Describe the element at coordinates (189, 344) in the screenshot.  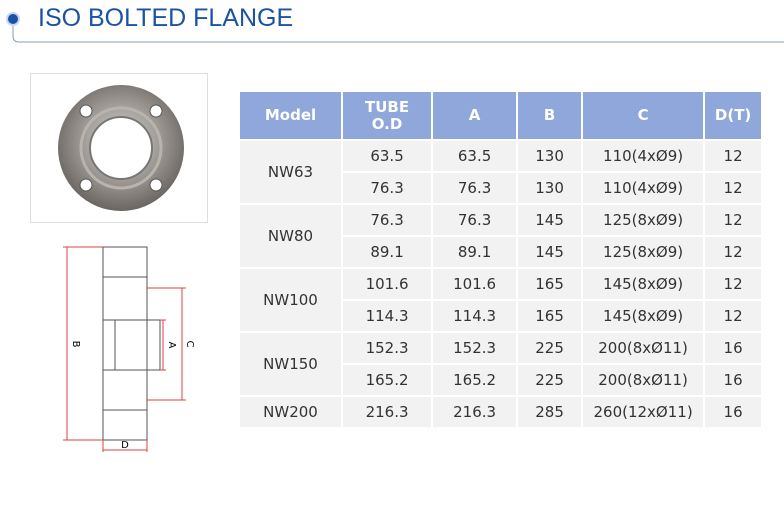
I see `dimension-label: C` at that location.